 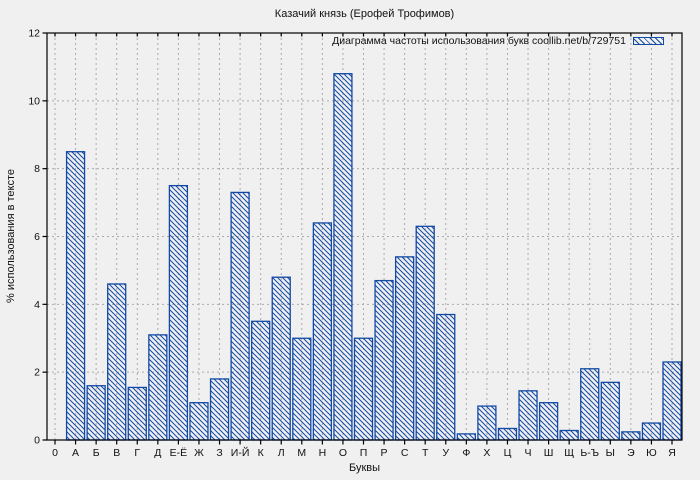 I want to click on x-tick-label-Т: Т, so click(x=425, y=453).